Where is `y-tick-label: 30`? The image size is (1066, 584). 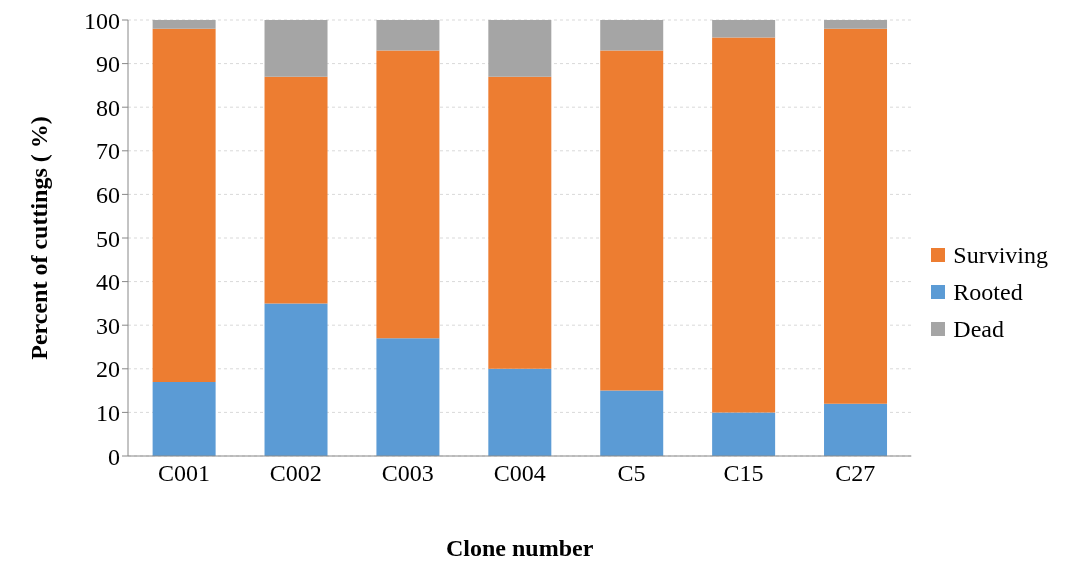 y-tick-label: 30 is located at coordinates (108, 325).